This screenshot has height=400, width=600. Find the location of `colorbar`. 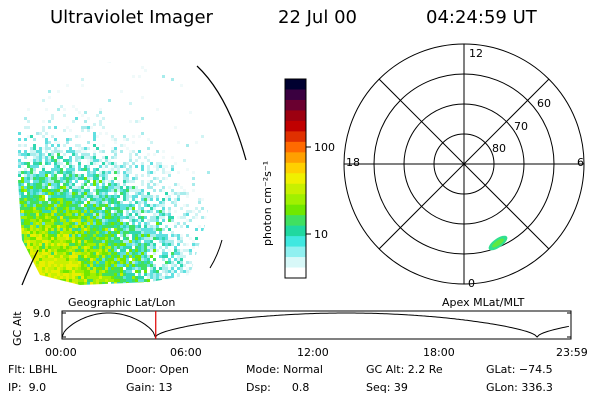

colorbar is located at coordinates (297, 178).